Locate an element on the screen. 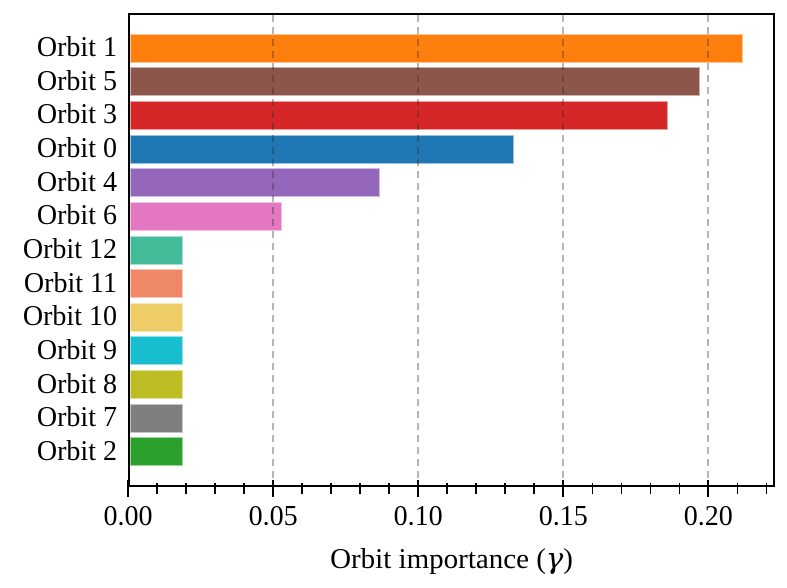 The width and height of the screenshot is (787, 588). x-axis-title: Orbit importance (γ) is located at coordinates (451, 558).